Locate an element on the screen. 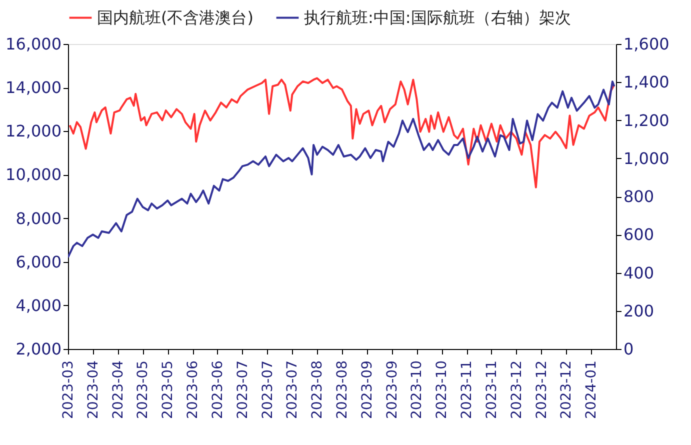 The height and width of the screenshot is (445, 691). x-tick-label: 2023-03 is located at coordinates (68, 389).